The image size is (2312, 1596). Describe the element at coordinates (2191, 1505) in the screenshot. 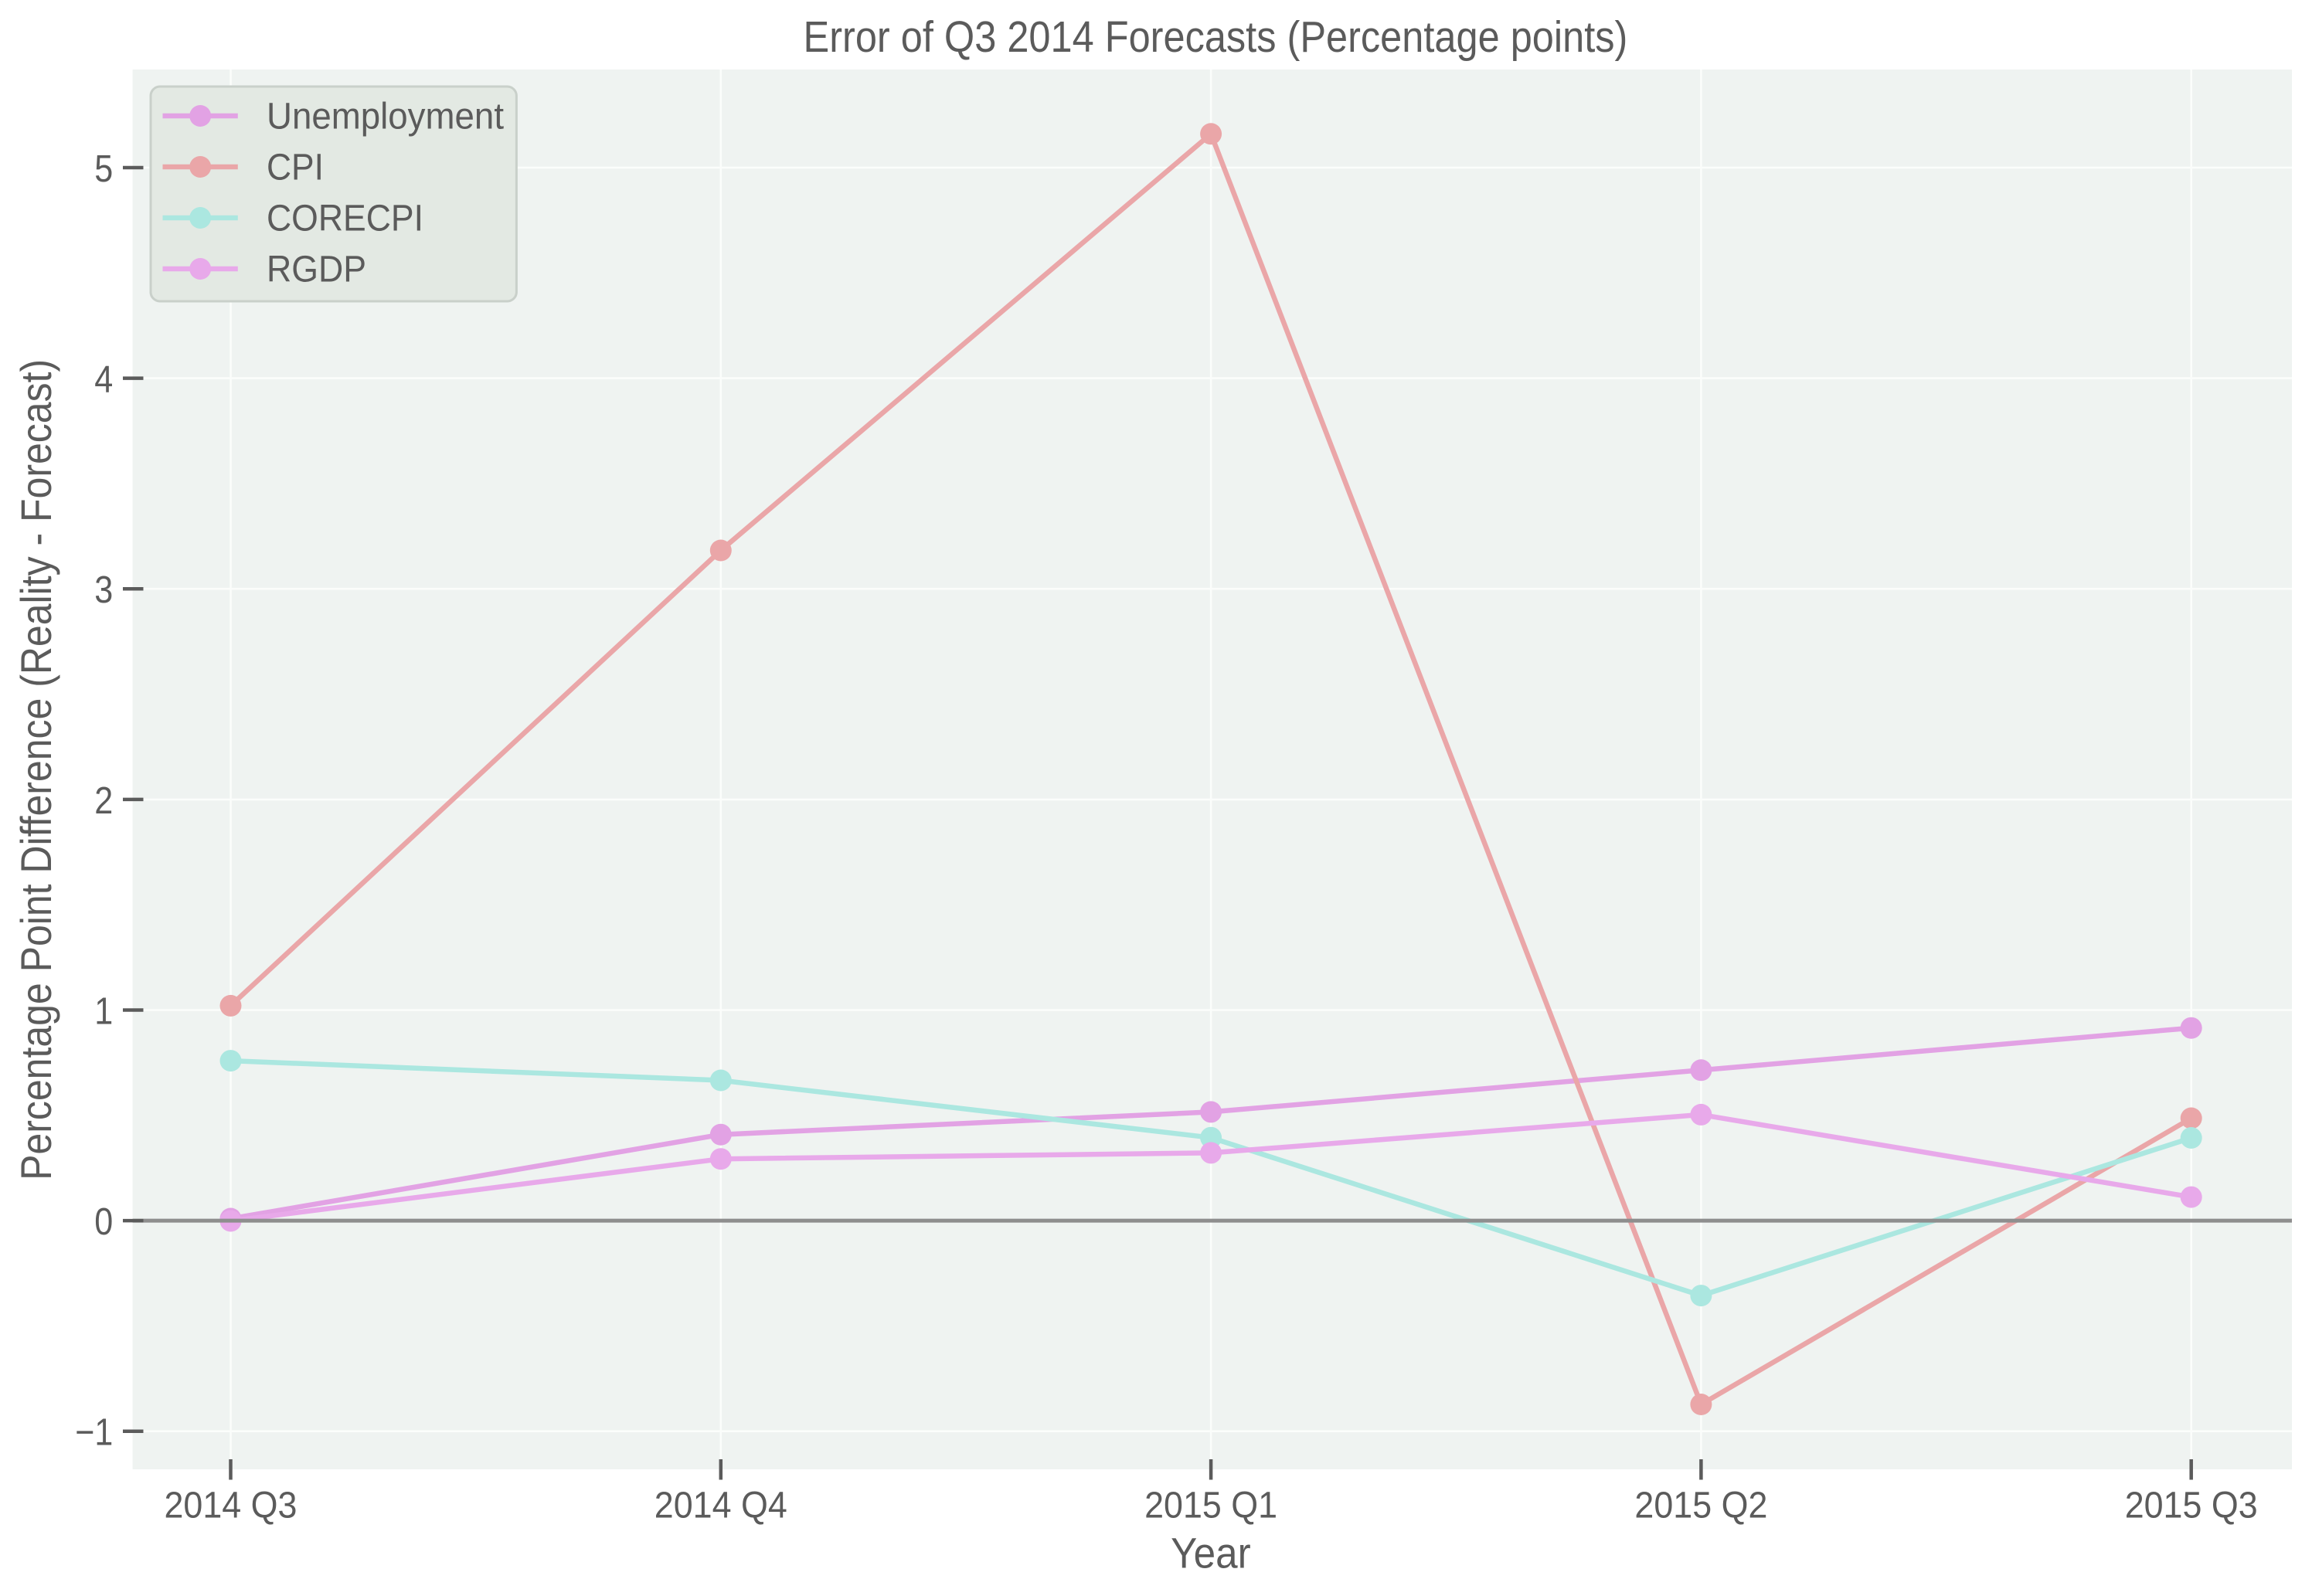

I see `svg-text: 2015 Q3` at that location.